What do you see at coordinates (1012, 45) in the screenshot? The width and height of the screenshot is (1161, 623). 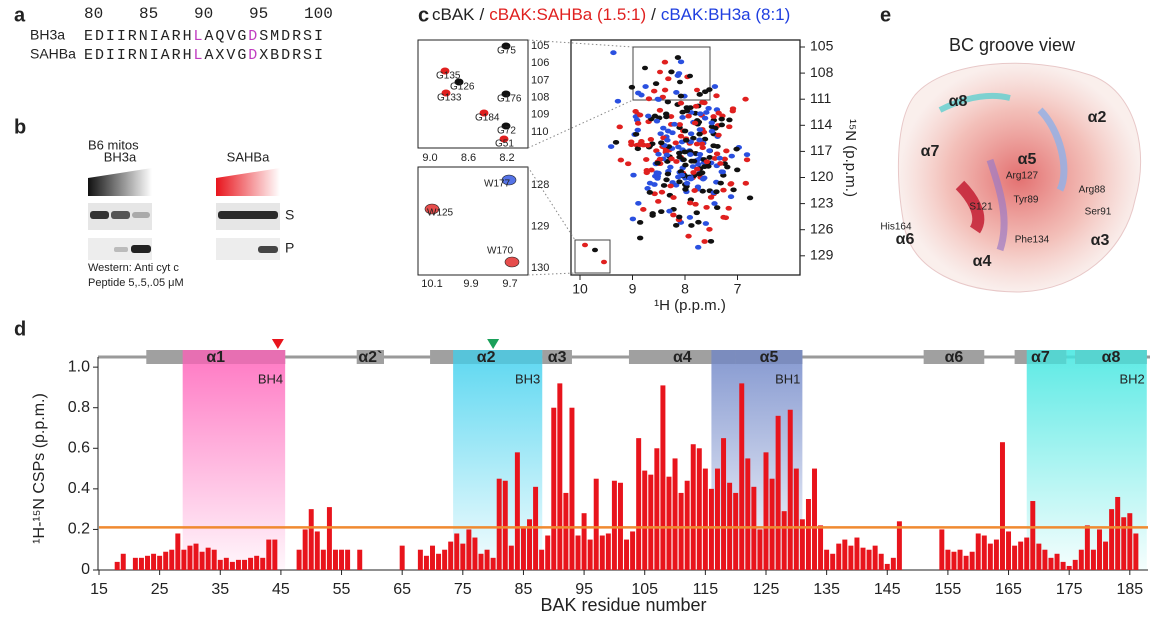 I see `structure-title: BC groove view` at bounding box center [1012, 45].